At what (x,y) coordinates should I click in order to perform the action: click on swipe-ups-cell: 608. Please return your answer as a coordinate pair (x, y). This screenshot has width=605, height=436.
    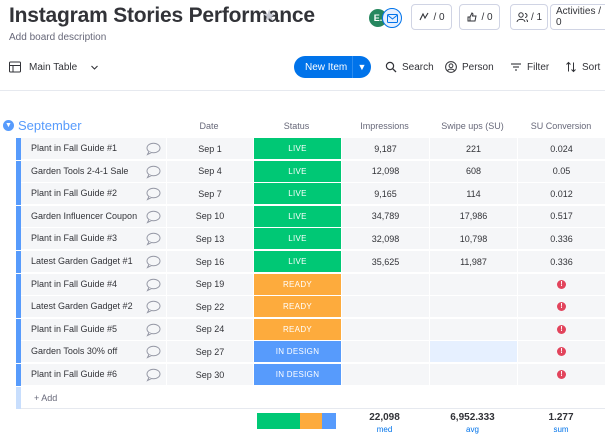
    Looking at the image, I should click on (473, 171).